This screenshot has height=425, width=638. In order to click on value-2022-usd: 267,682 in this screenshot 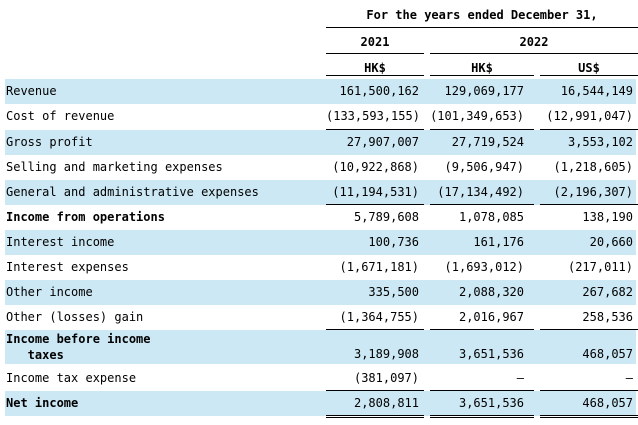, I will do `click(607, 292)`.